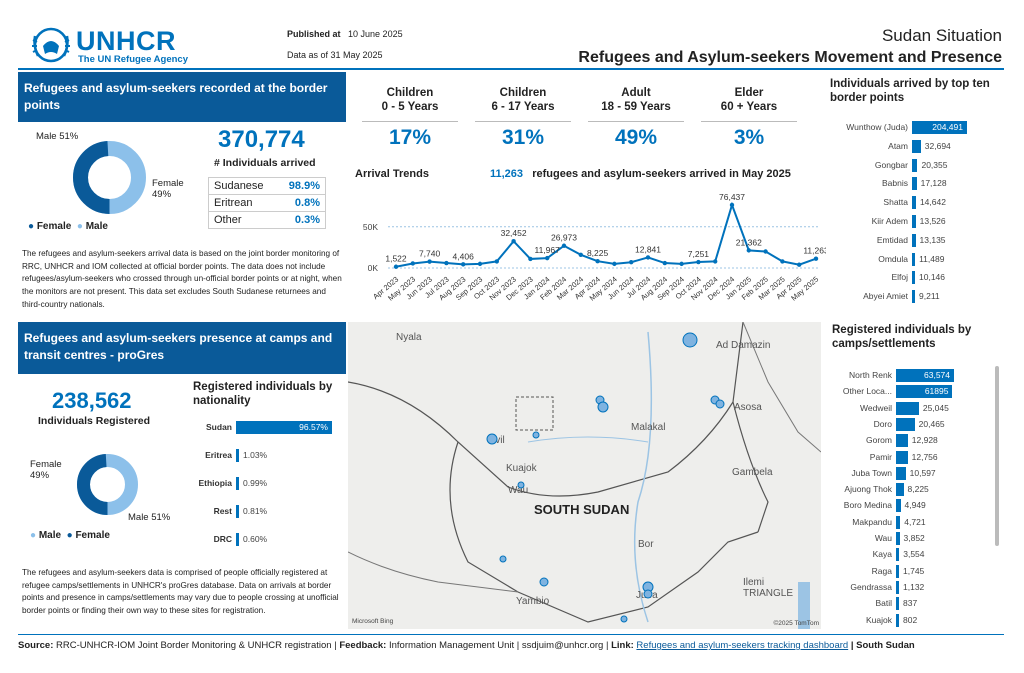 The image size is (1024, 673). What do you see at coordinates (918, 297) in the screenshot?
I see `border-point-row: Abyei Amiet 9,211` at bounding box center [918, 297].